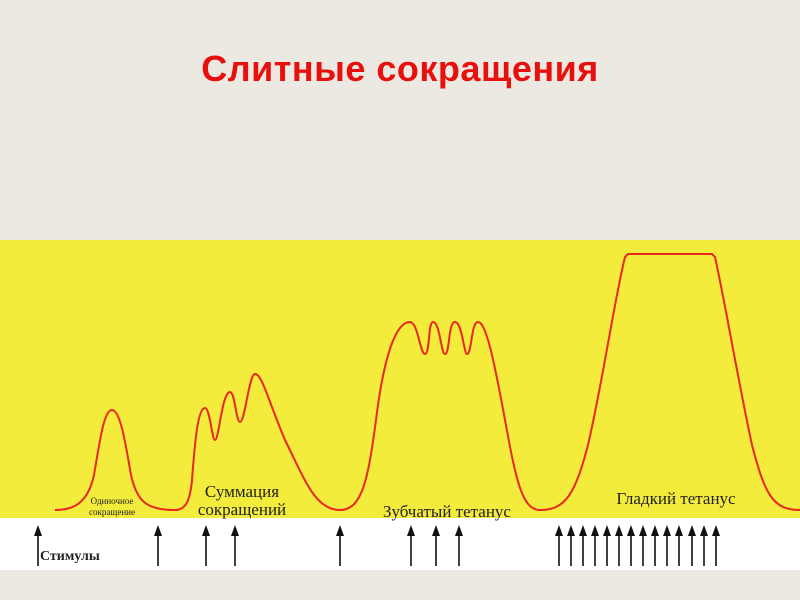 This screenshot has height=600, width=800. Describe the element at coordinates (242, 491) in the screenshot. I see `summation-label-line1: Суммация` at that location.